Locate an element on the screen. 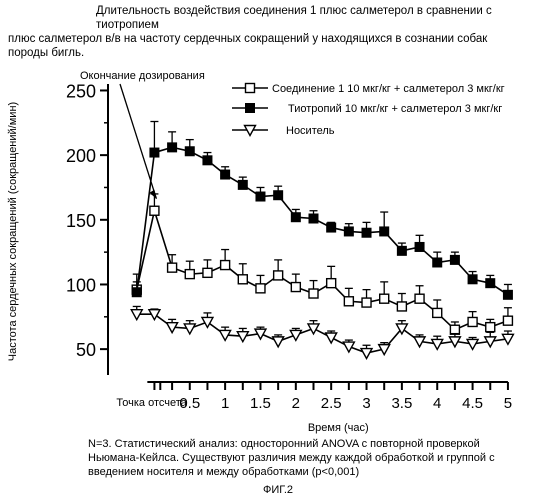  x-tick-label: 5 is located at coordinates (508, 403).